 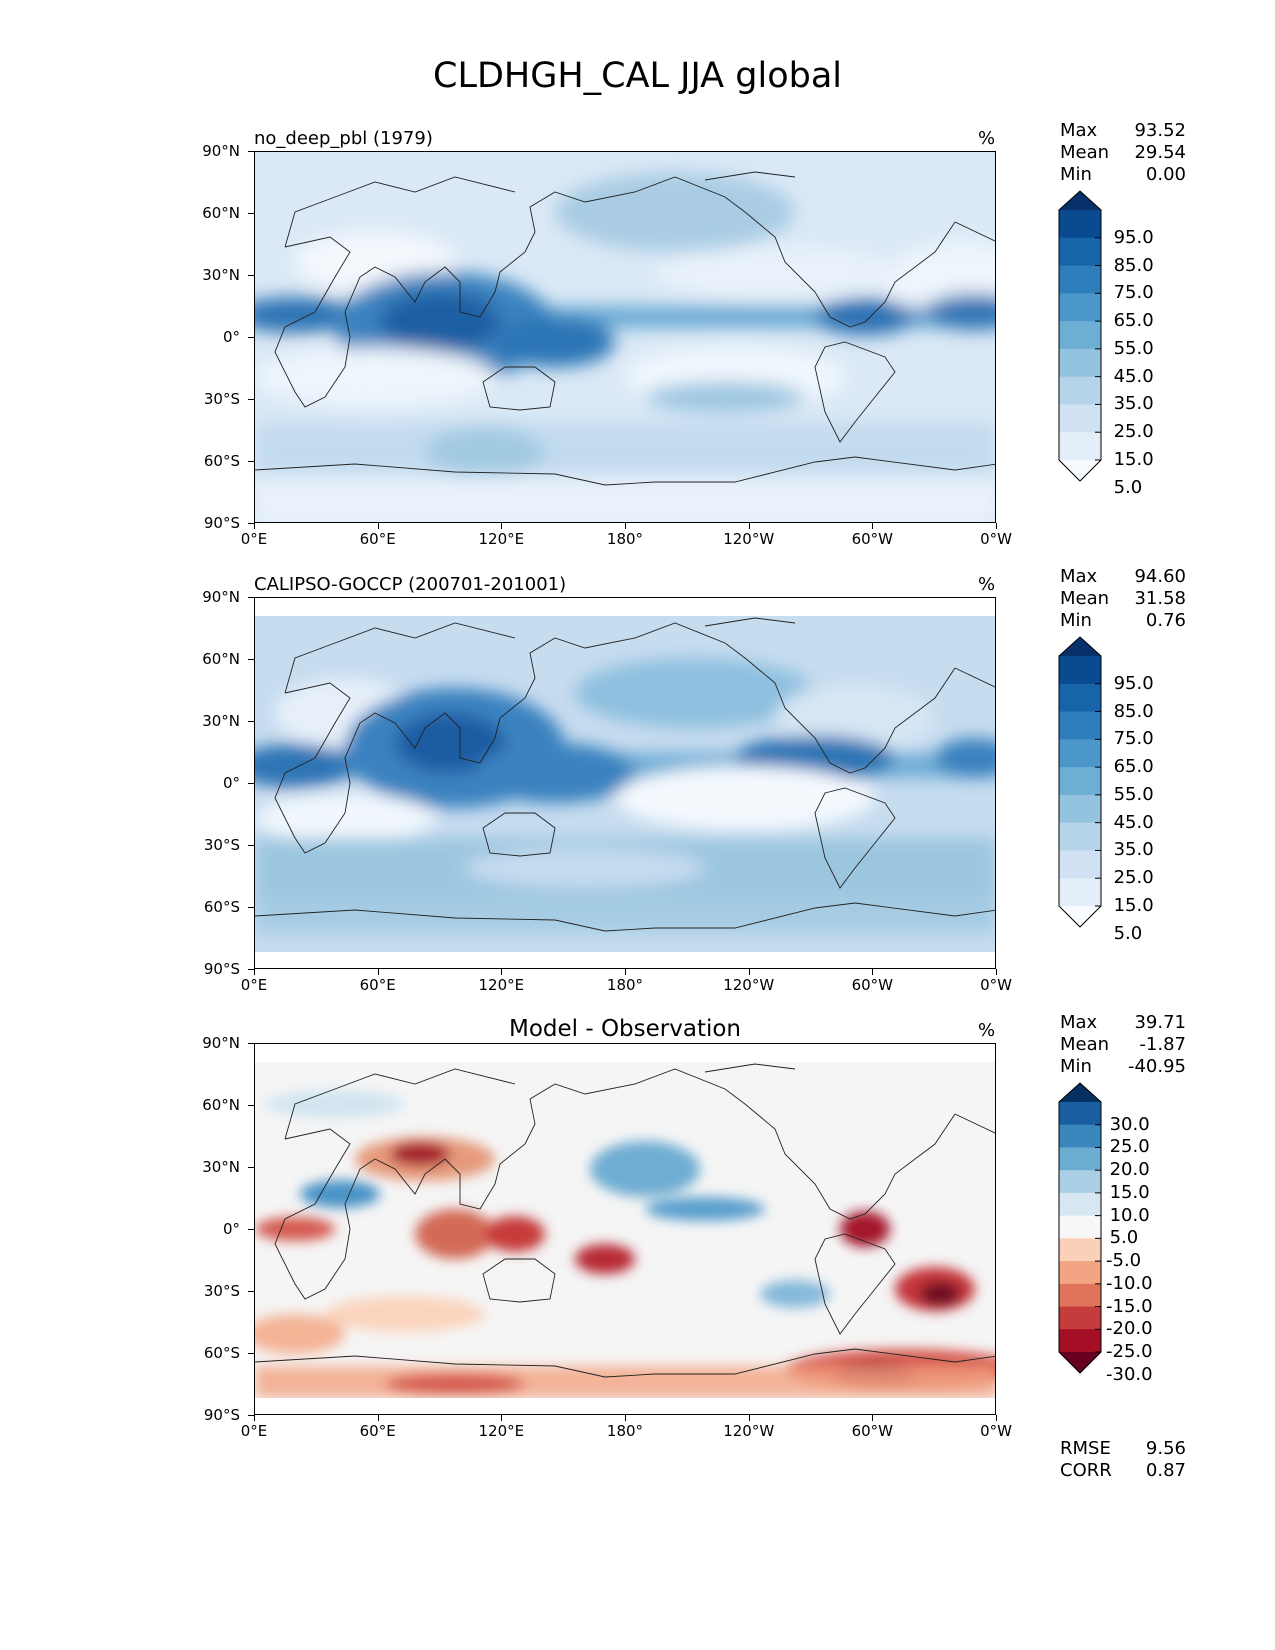 What do you see at coordinates (996, 539) in the screenshot?
I see `x-tick-label: 0°W` at bounding box center [996, 539].